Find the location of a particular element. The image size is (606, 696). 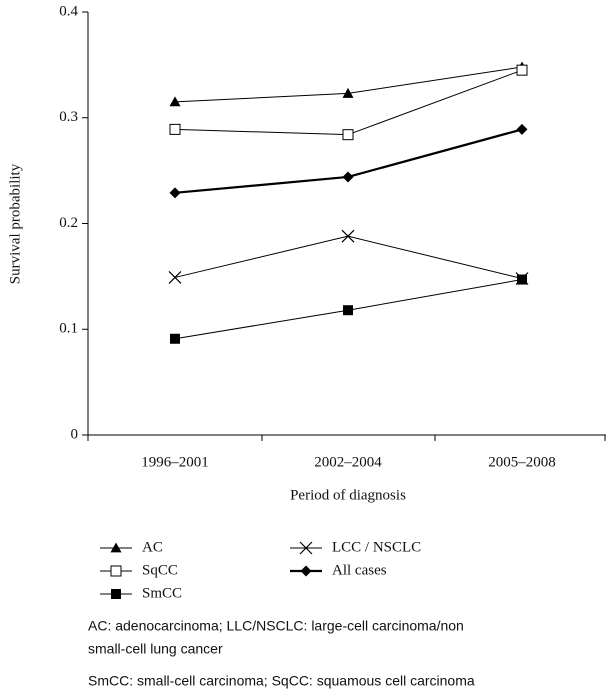

y-tick-label: 0.1 is located at coordinates (68, 329).